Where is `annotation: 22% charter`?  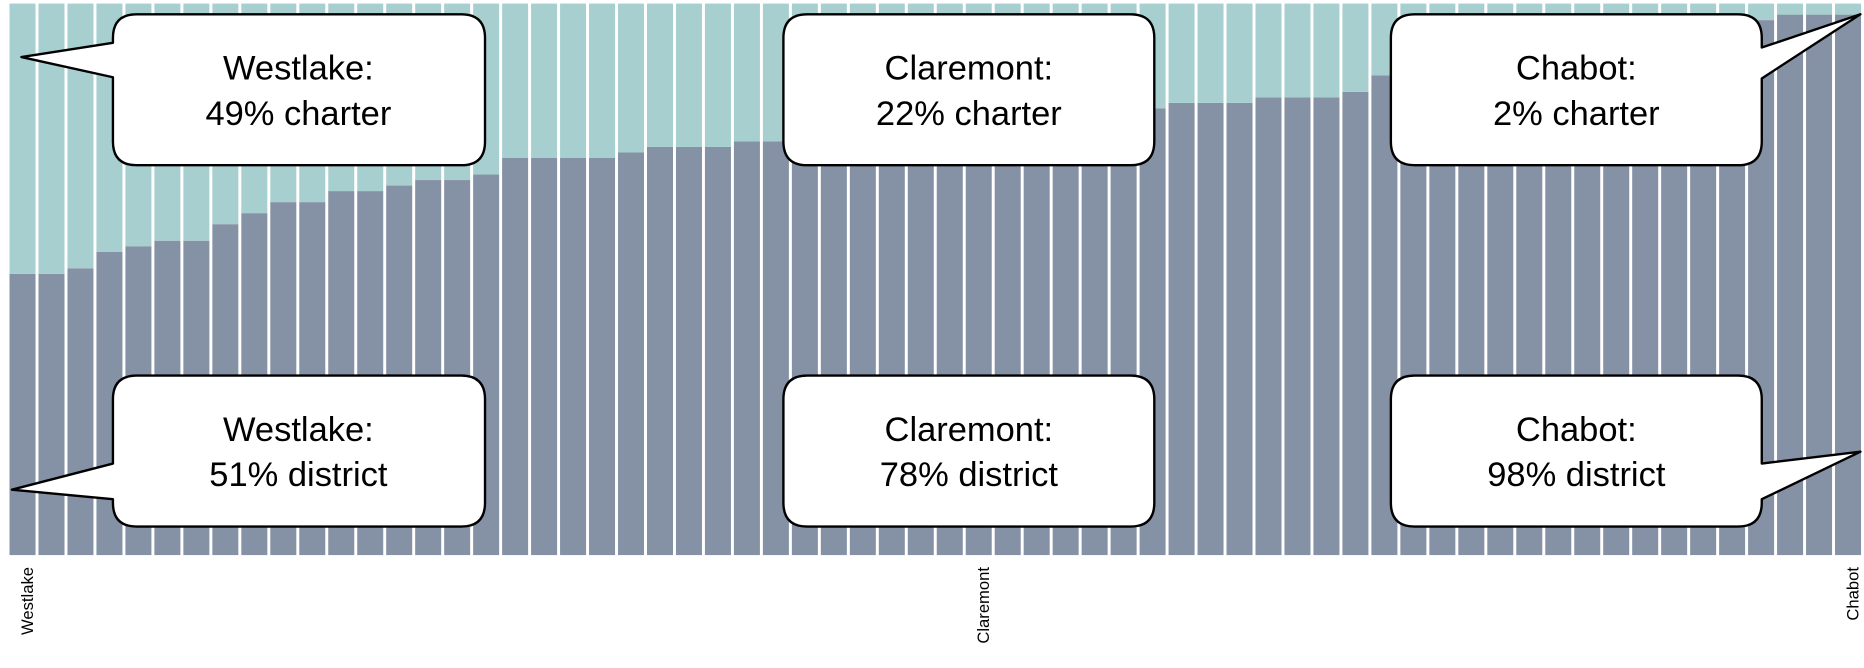 annotation: 22% charter is located at coordinates (969, 114).